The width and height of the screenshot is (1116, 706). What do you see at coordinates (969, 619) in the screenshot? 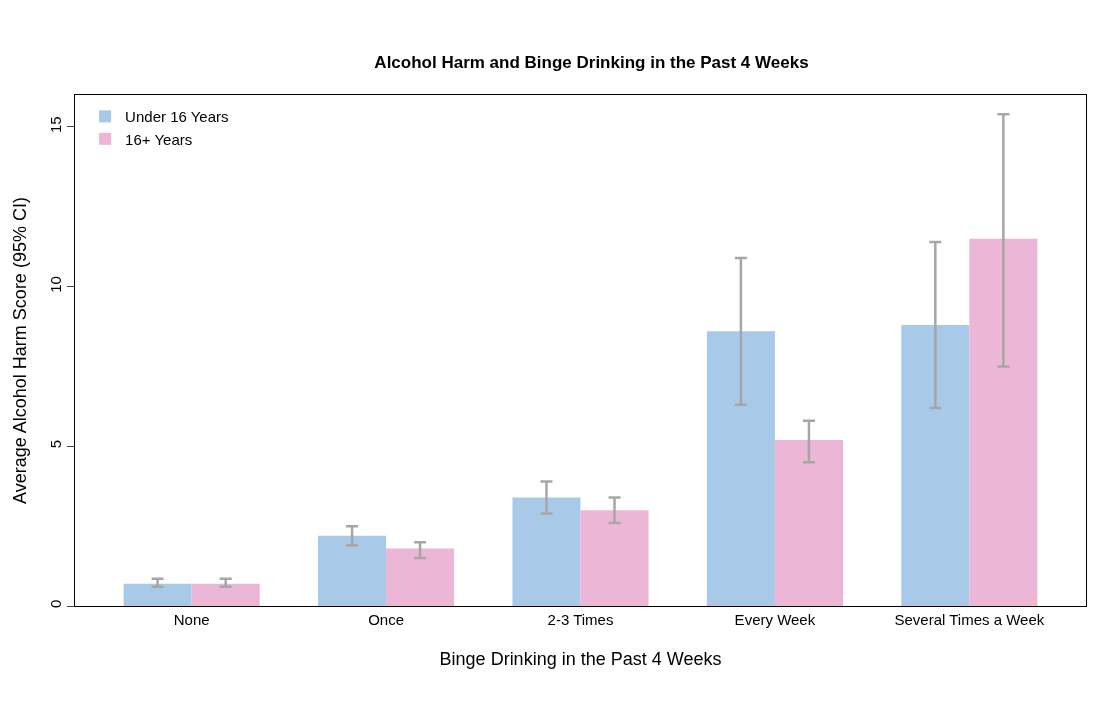
I see `x-tick-label: Several Times a Week` at bounding box center [969, 619].